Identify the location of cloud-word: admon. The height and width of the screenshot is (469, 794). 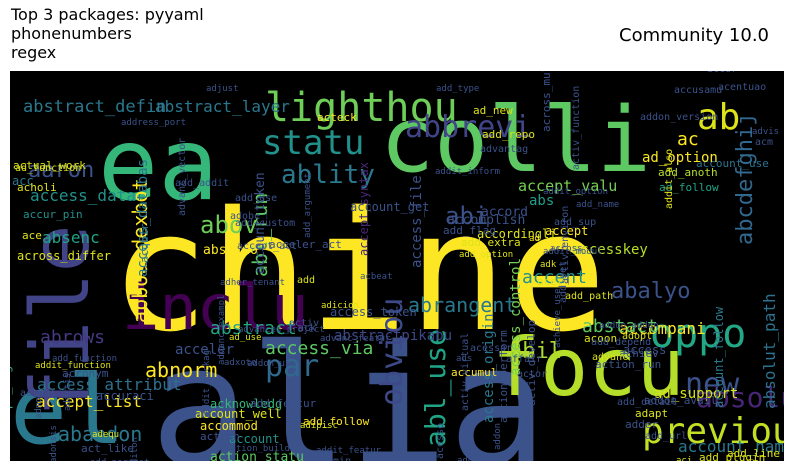
(39, 405).